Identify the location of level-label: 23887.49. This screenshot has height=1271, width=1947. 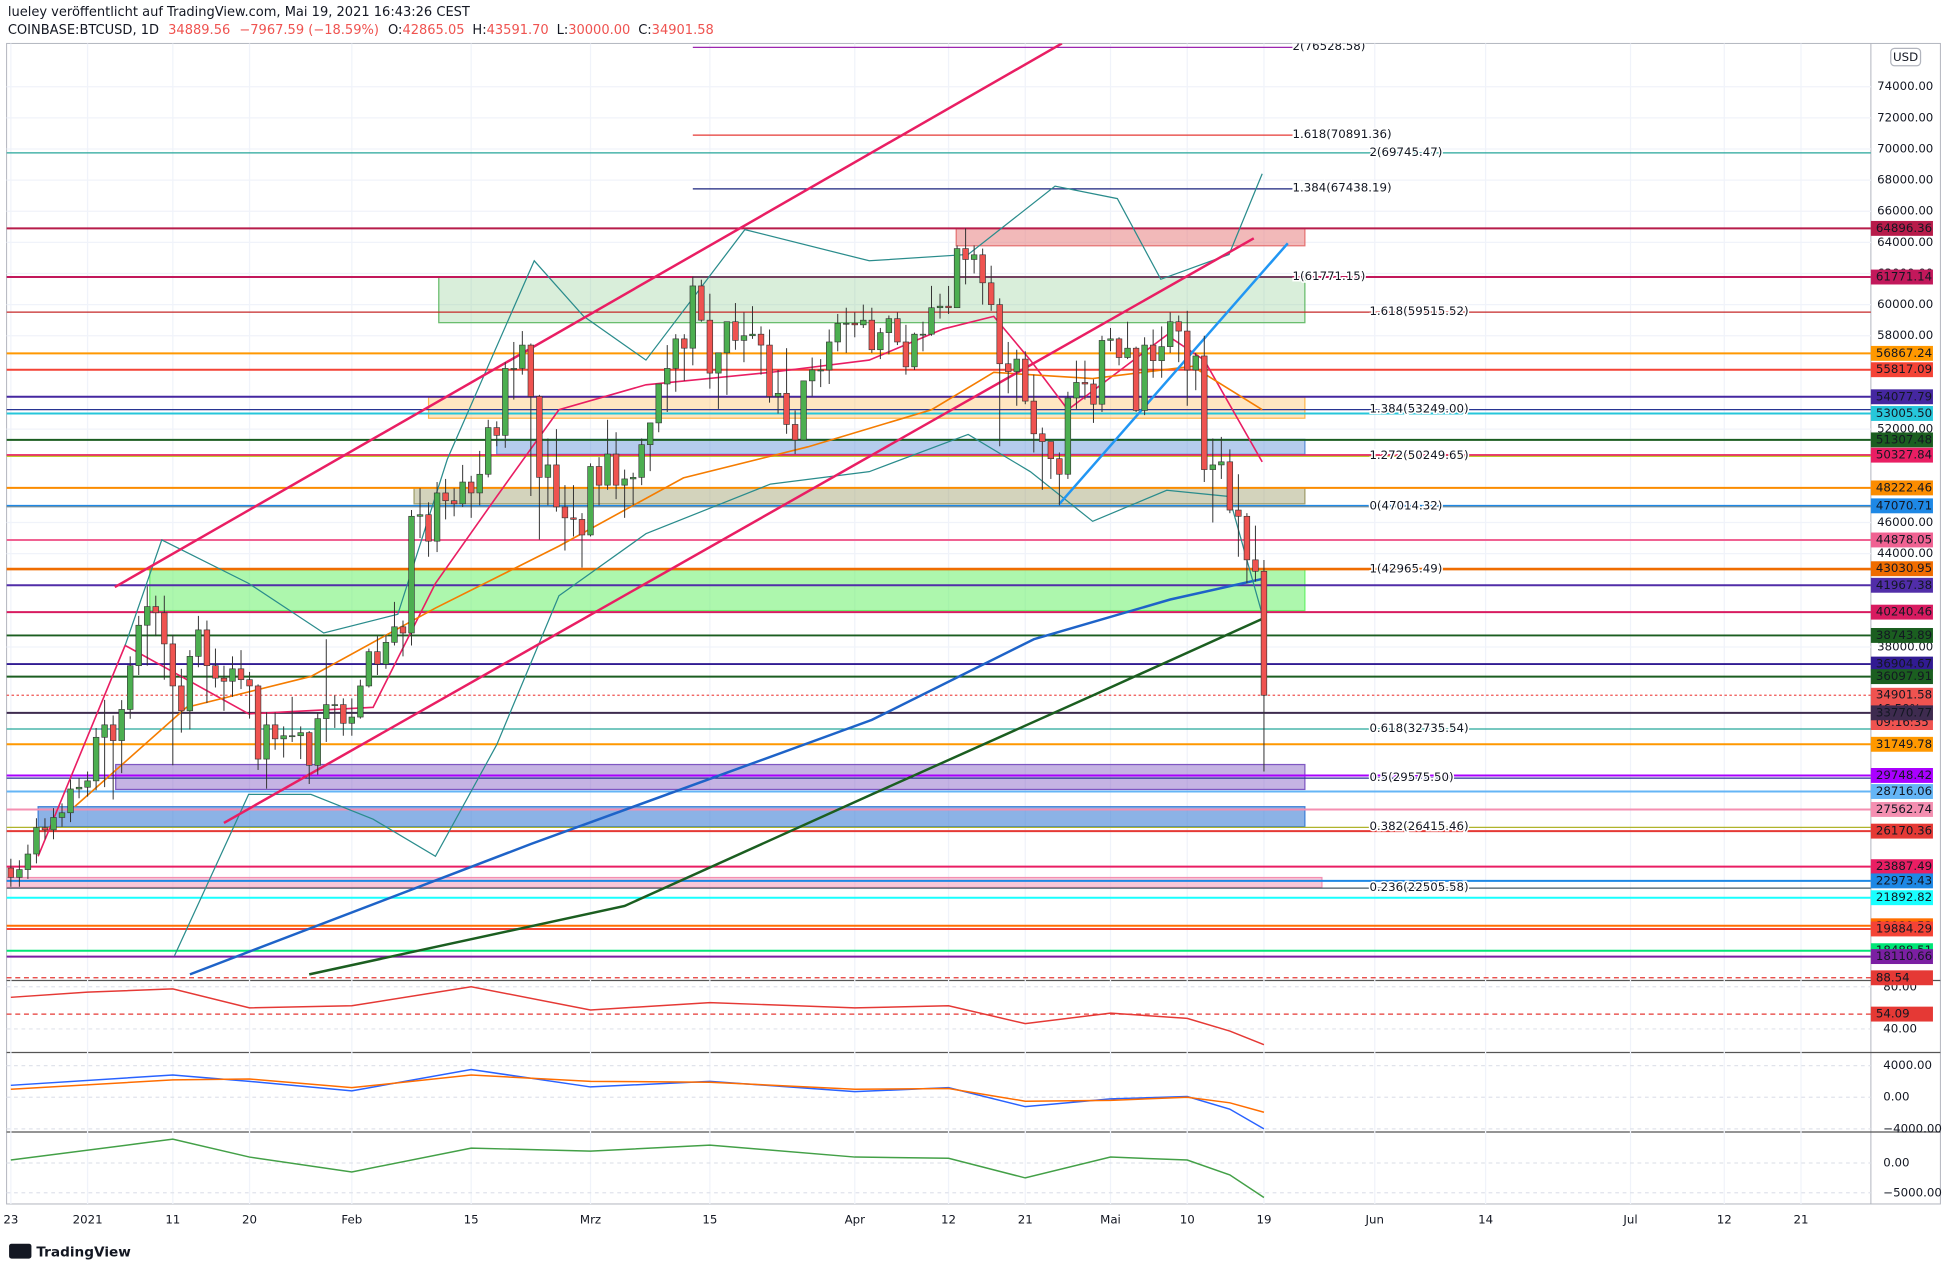
(1904, 866).